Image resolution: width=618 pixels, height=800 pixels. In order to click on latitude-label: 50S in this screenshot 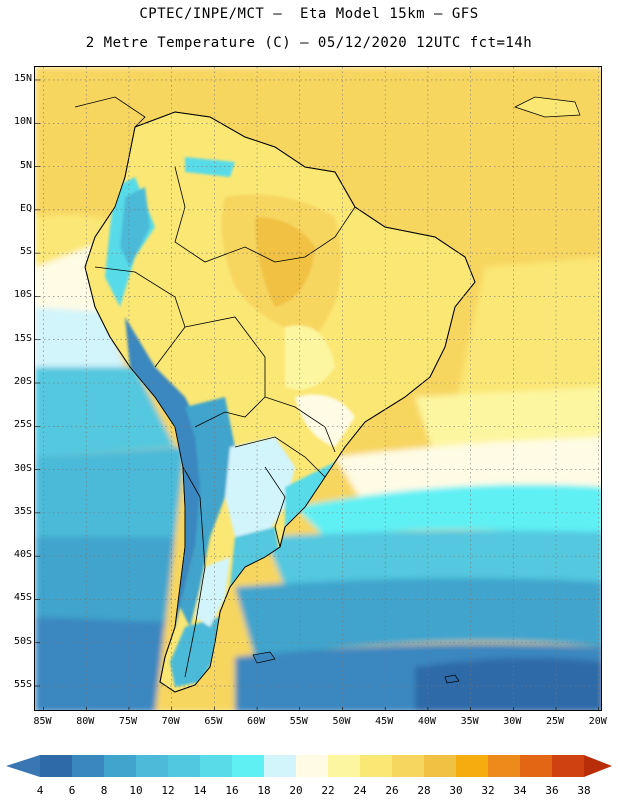, I will do `click(22, 641)`.